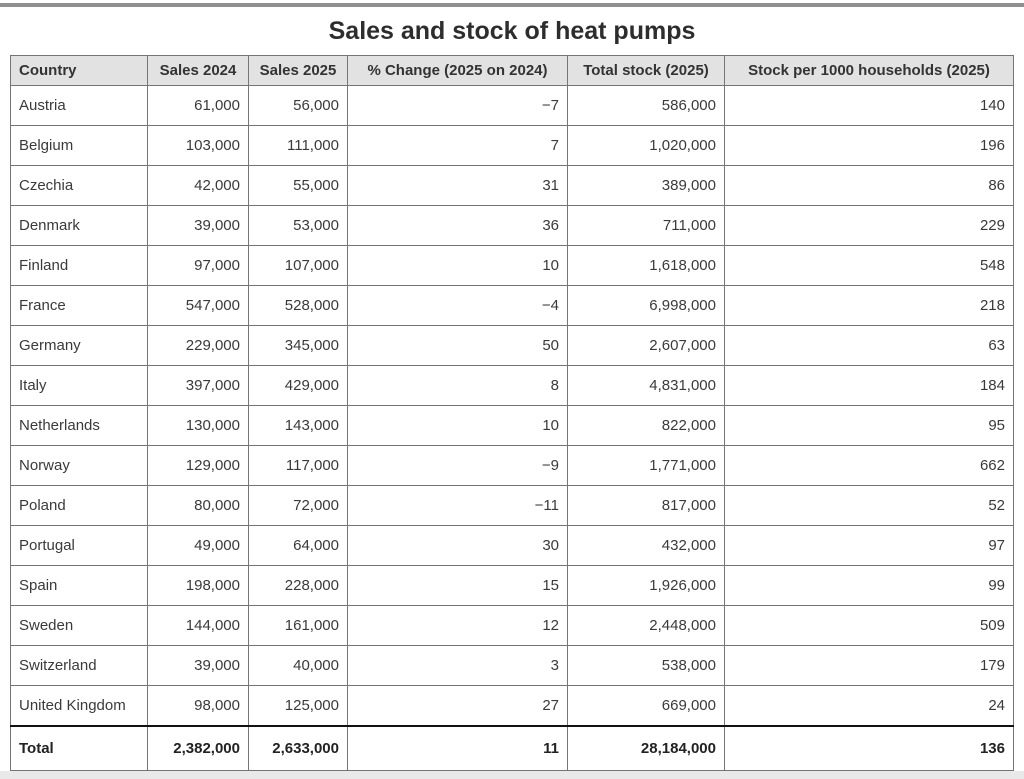 This screenshot has width=1024, height=779. I want to click on value-cell: 125,000, so click(298, 706).